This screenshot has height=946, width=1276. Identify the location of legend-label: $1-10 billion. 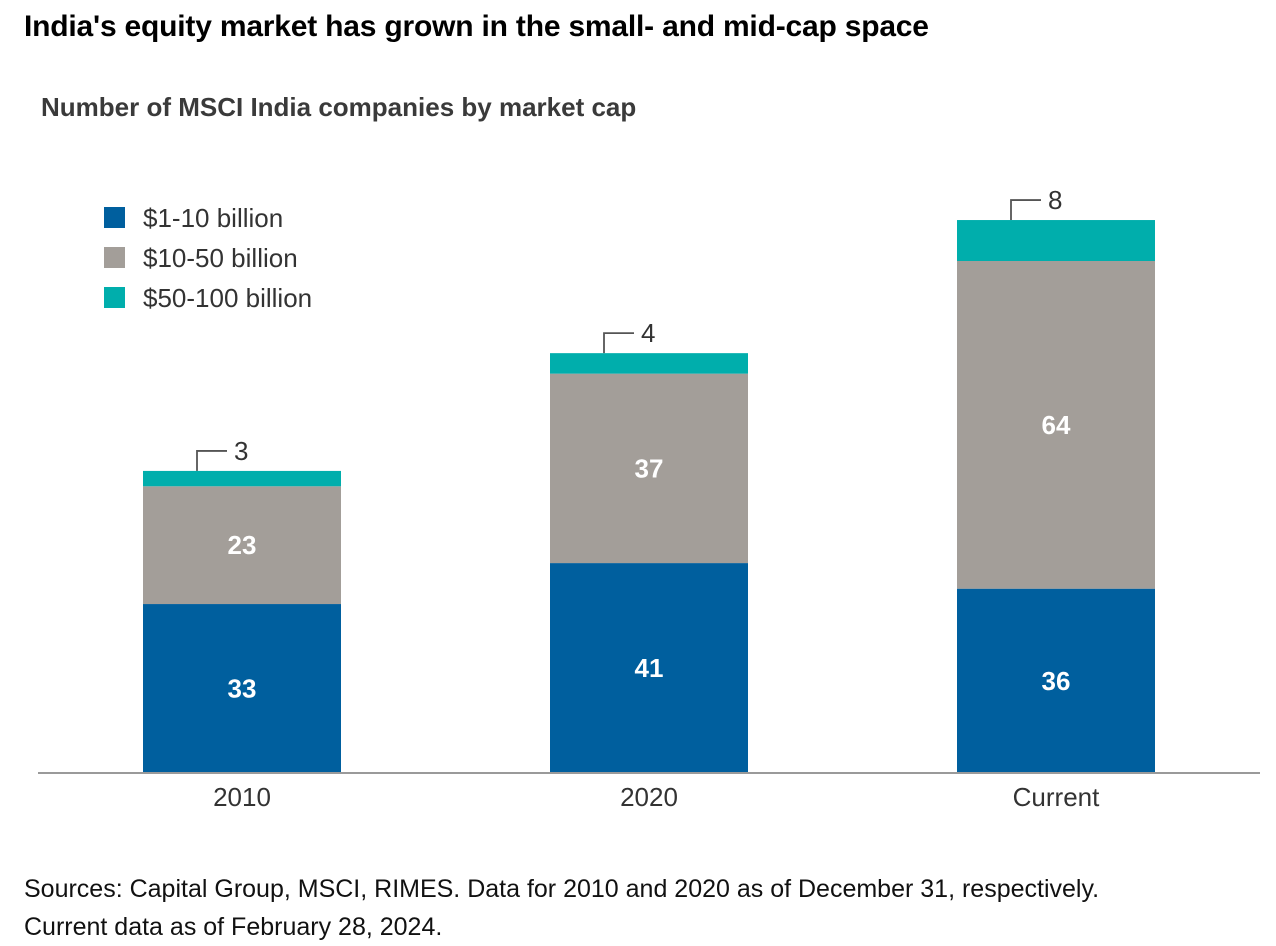
(213, 218).